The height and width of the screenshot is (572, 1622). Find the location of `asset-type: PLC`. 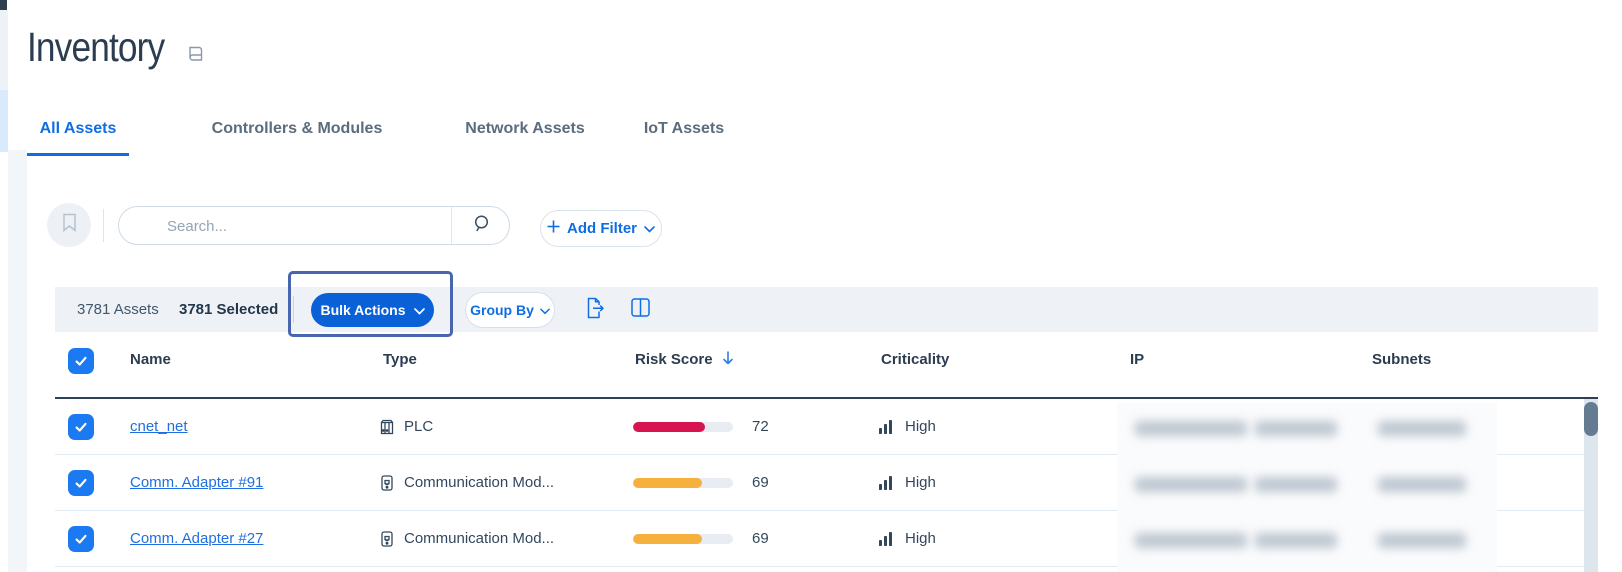

asset-type: PLC is located at coordinates (419, 426).